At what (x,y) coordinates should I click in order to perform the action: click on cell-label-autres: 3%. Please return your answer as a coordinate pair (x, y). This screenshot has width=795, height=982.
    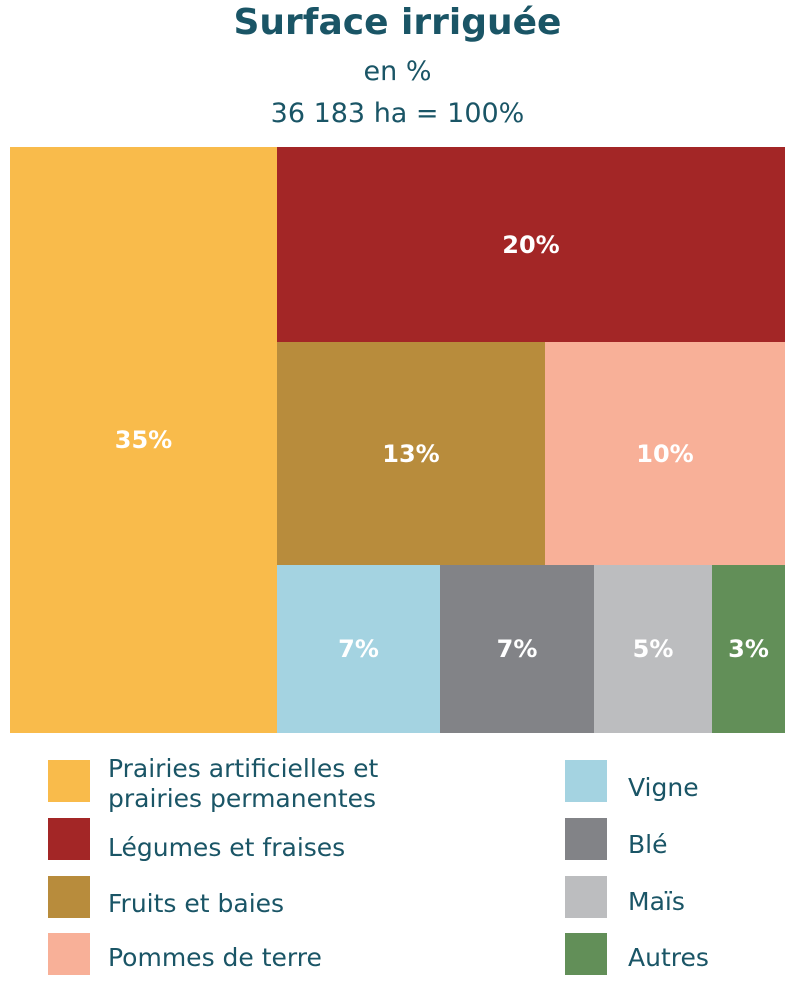
    Looking at the image, I should click on (748, 649).